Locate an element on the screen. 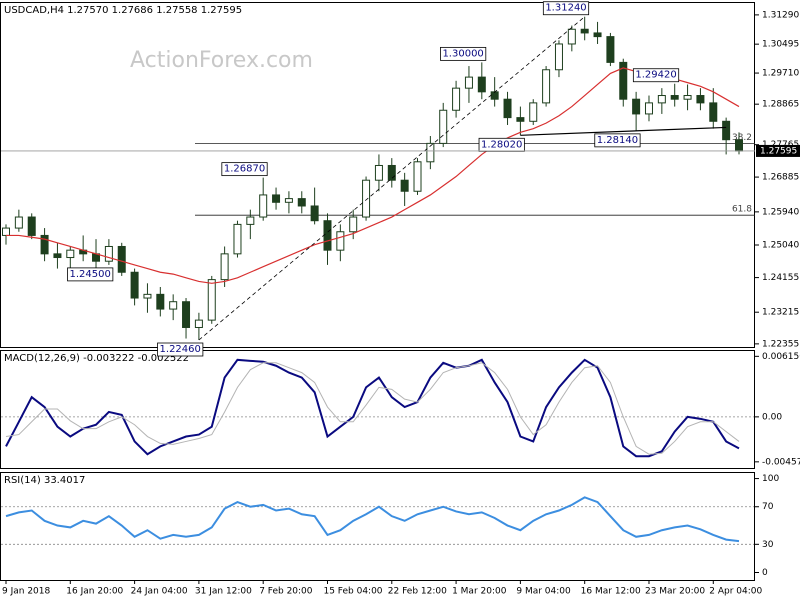 The image size is (800, 600). price-annotation: 1.31240 is located at coordinates (566, 8).